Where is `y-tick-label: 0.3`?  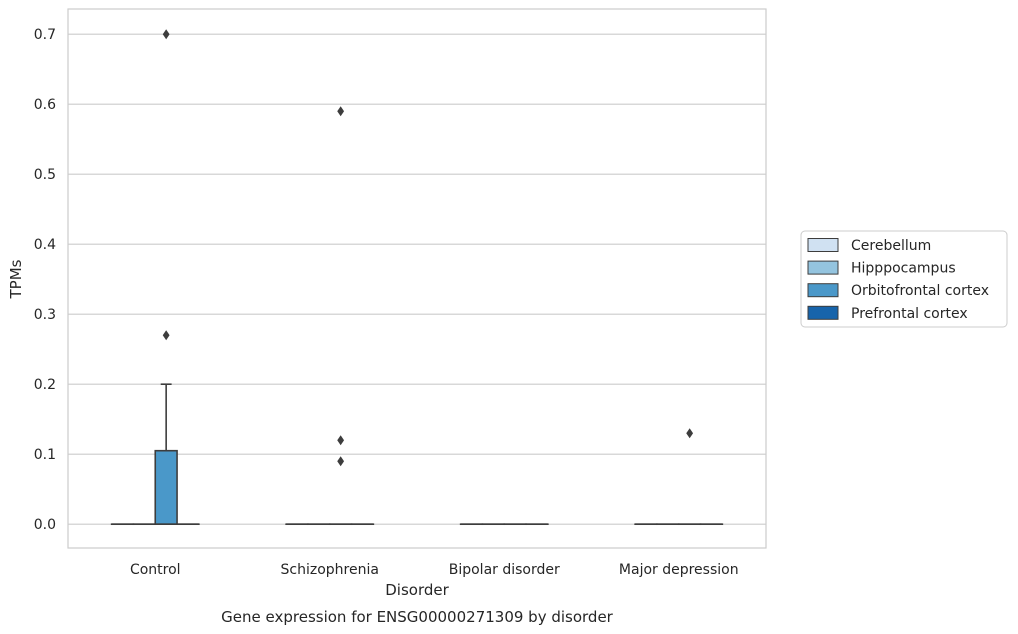 y-tick-label: 0.3 is located at coordinates (45, 315).